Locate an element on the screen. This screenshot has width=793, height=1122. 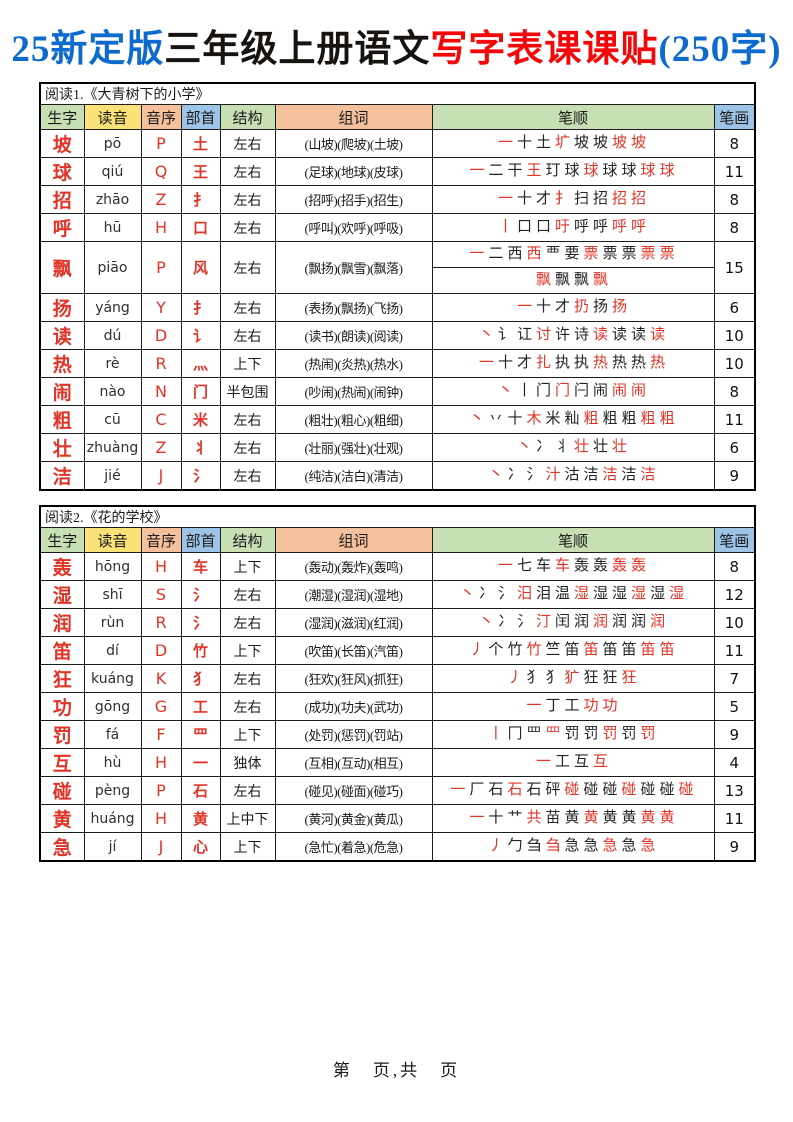
stroke-glyph: 汀 is located at coordinates (543, 622).